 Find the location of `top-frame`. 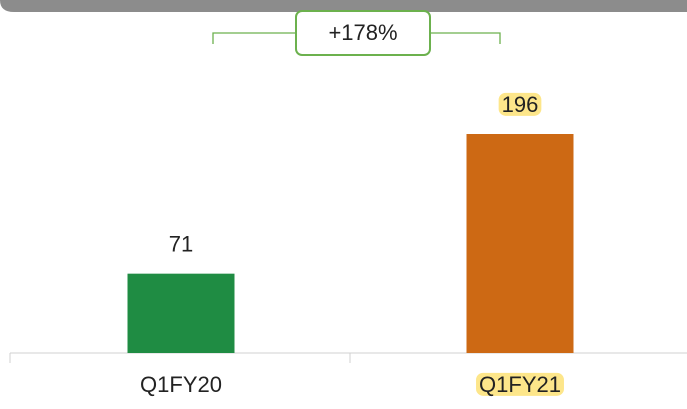

top-frame is located at coordinates (343, 6).